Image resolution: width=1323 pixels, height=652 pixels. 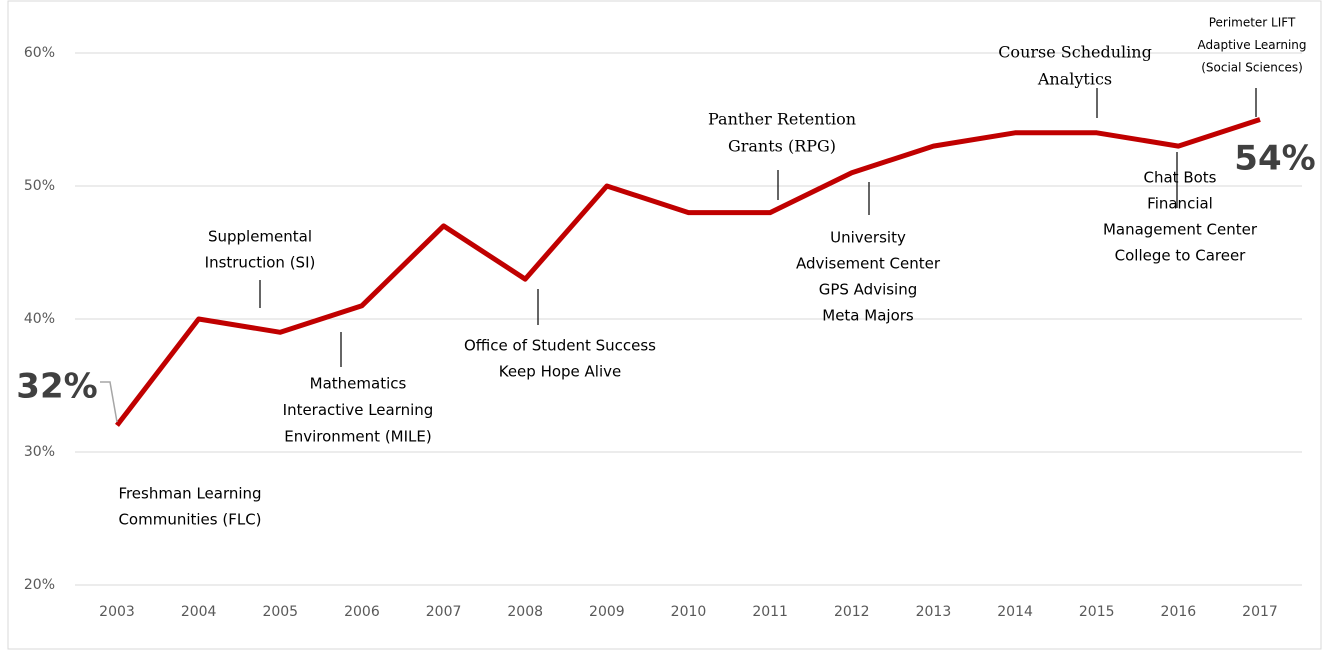 I want to click on annotation: College to Career, so click(x=1181, y=256).